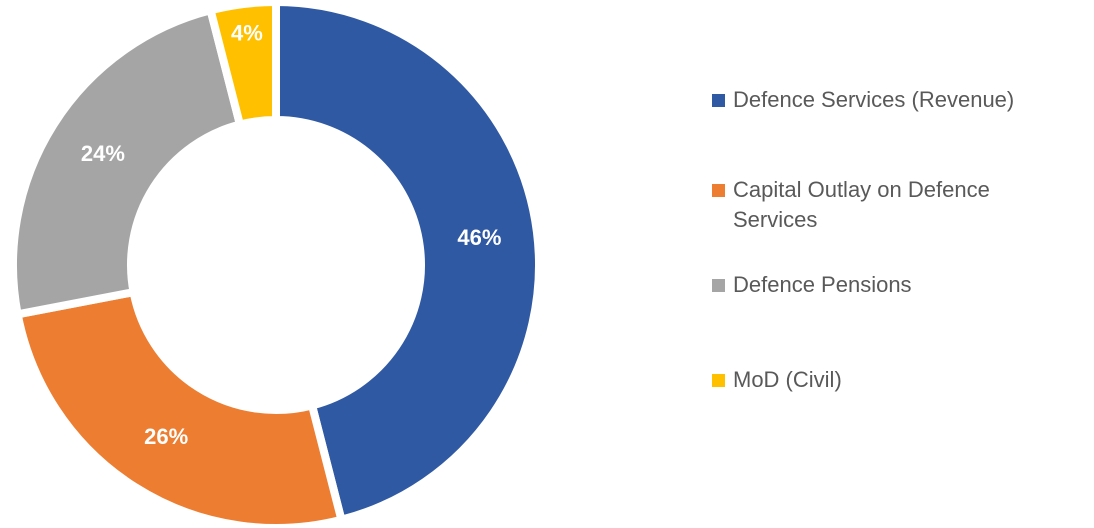 This screenshot has height=528, width=1094. I want to click on legend-item: Capital Outlay on Defence Services, so click(887, 205).